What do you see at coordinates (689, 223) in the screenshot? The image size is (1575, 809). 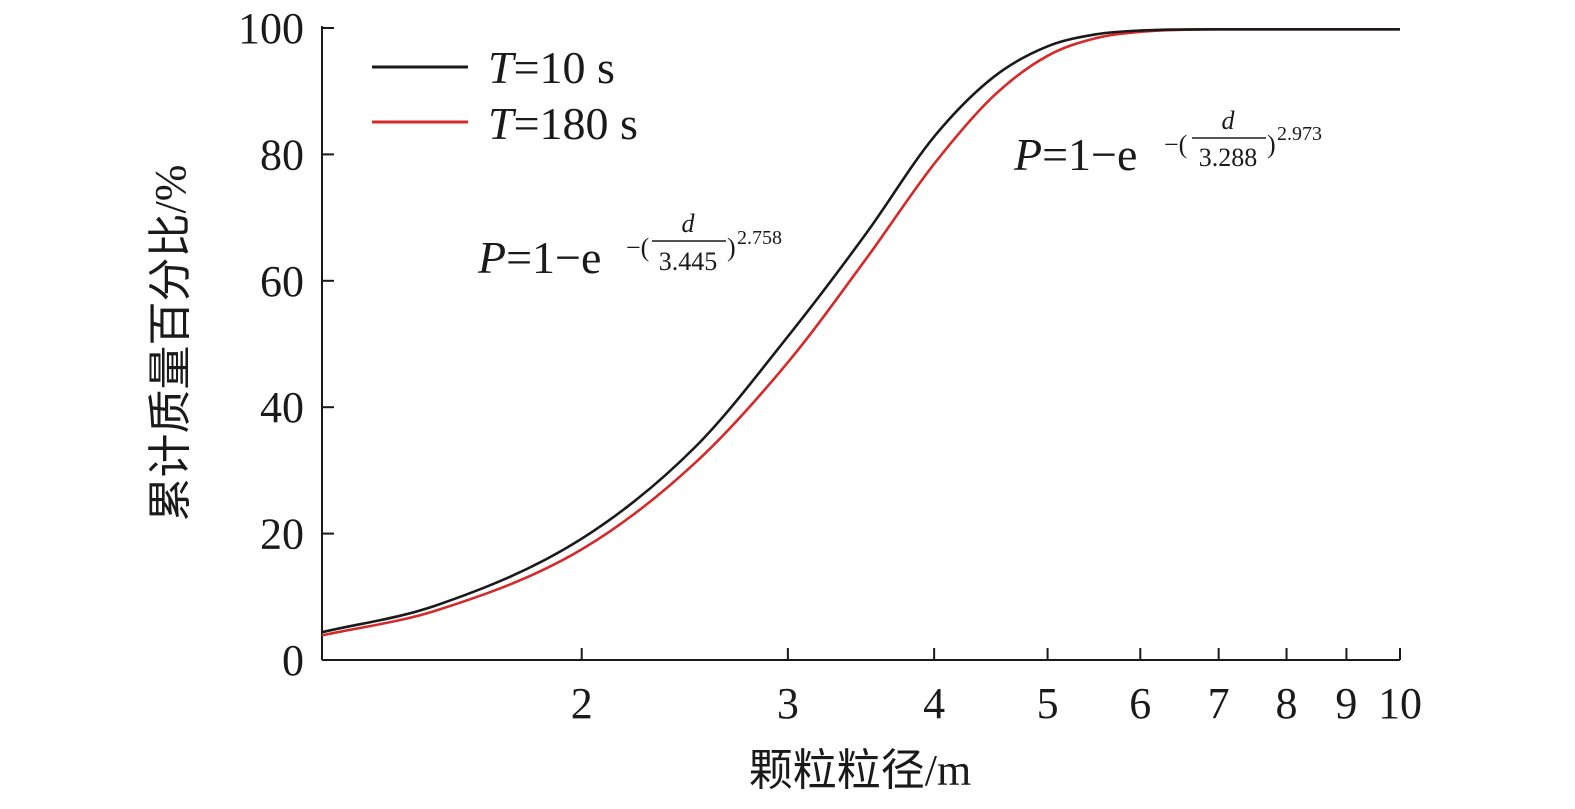 I see `annotation-1-numerator: d` at bounding box center [689, 223].